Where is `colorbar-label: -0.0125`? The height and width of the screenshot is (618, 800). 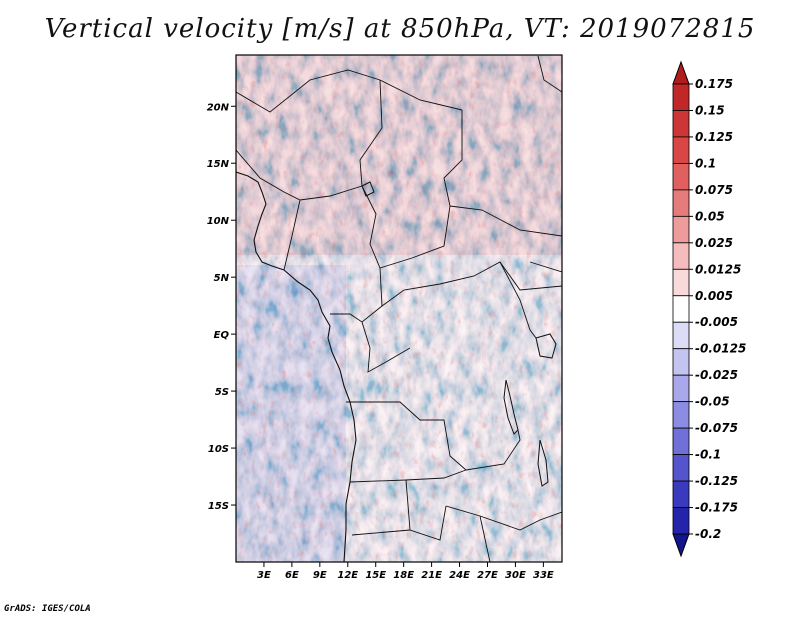
colorbar-label: -0.0125 is located at coordinates (720, 349).